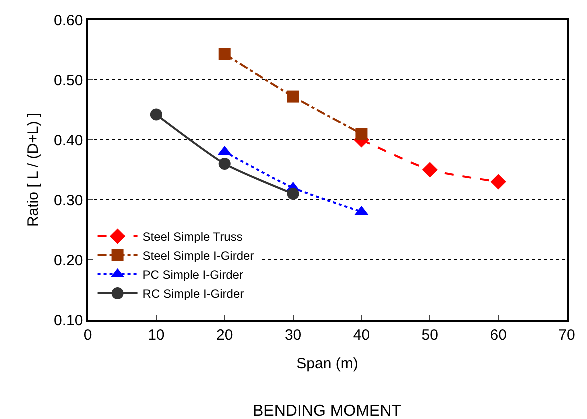 This screenshot has height=419, width=587. Describe the element at coordinates (193, 294) in the screenshot. I see `legend-label: RC Simple I-Girder` at that location.